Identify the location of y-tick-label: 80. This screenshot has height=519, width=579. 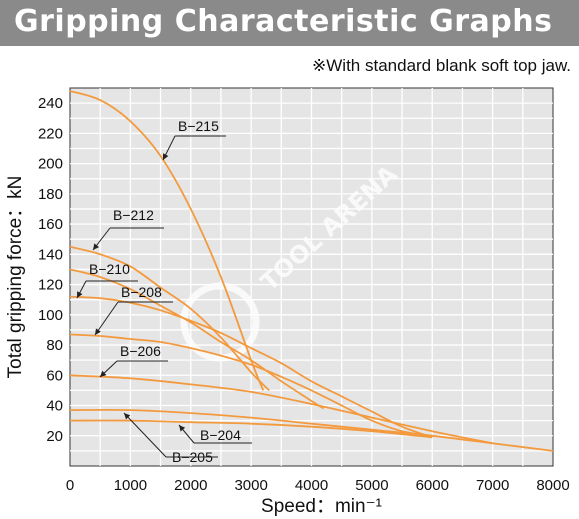
(54, 345).